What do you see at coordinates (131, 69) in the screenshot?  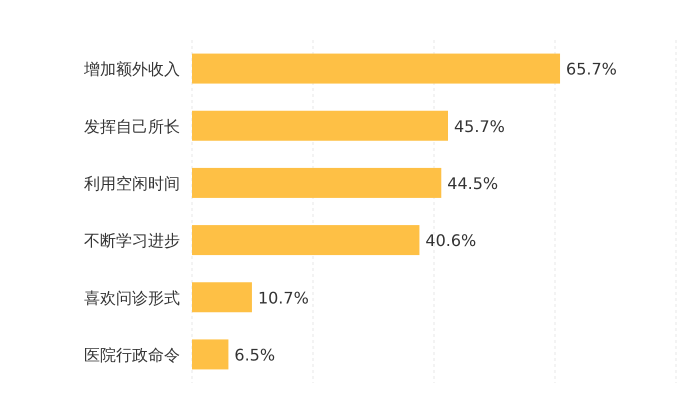 I see `y-tick-label: 增加额外收入` at bounding box center [131, 69].